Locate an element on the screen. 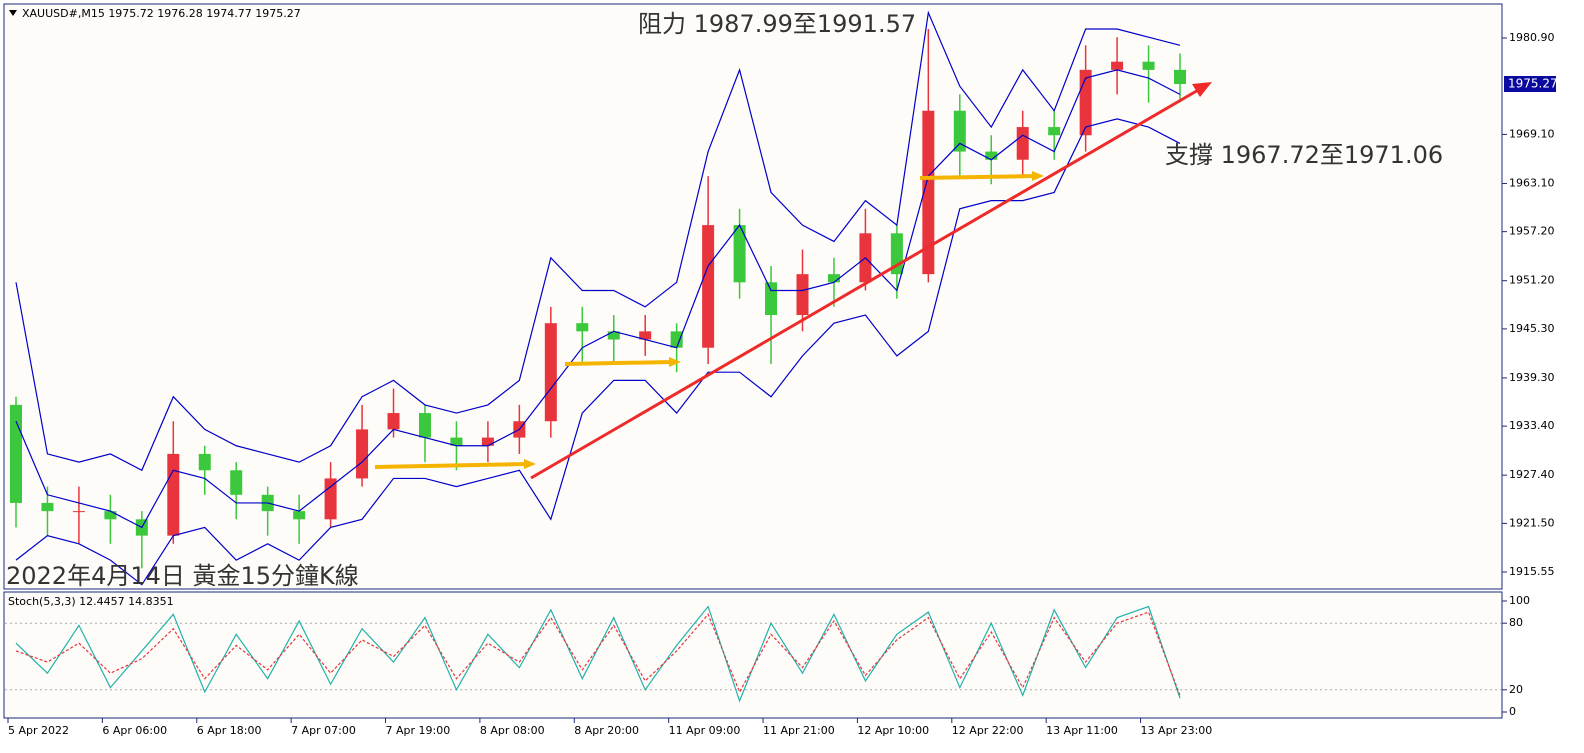  x-tick-label: 6 Apr 06:00 is located at coordinates (134, 730).